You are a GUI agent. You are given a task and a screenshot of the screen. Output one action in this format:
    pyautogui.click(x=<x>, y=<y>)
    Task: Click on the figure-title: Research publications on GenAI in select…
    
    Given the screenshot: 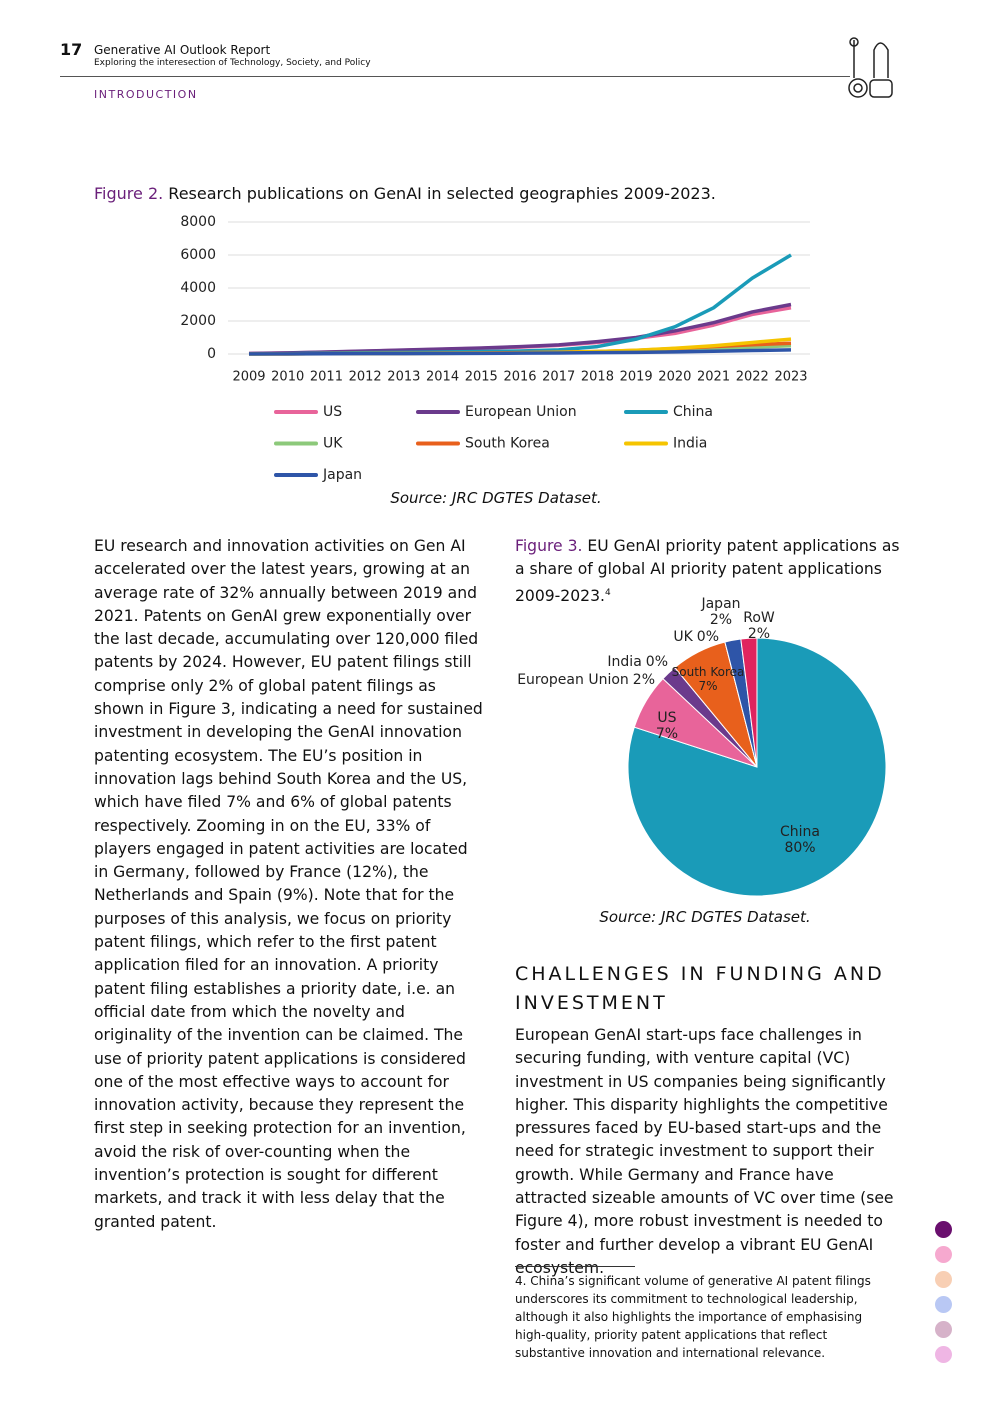 What is the action you would take?
    pyautogui.click(x=442, y=193)
    